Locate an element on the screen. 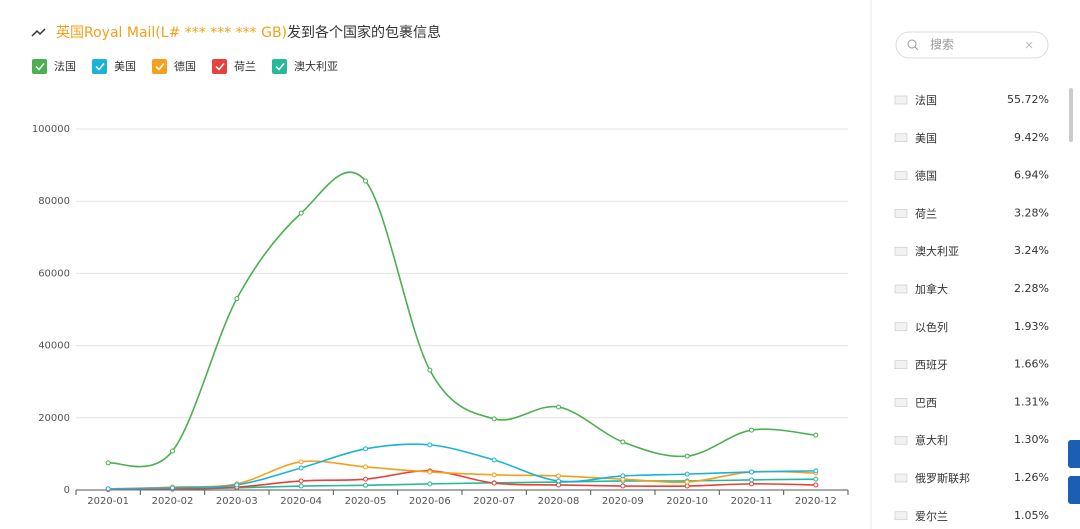 The width and height of the screenshot is (1080, 529). x-tick-label: 2020-07 is located at coordinates (494, 501).